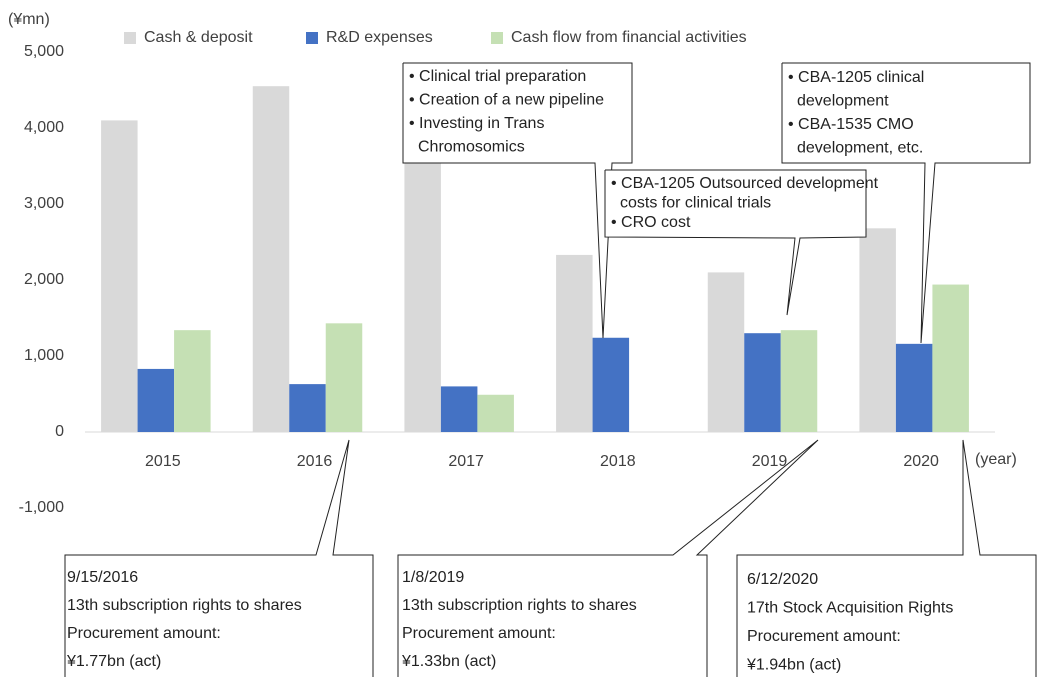 The width and height of the screenshot is (1038, 677). I want to click on callout-text: costs for clinical trials, so click(695, 203).